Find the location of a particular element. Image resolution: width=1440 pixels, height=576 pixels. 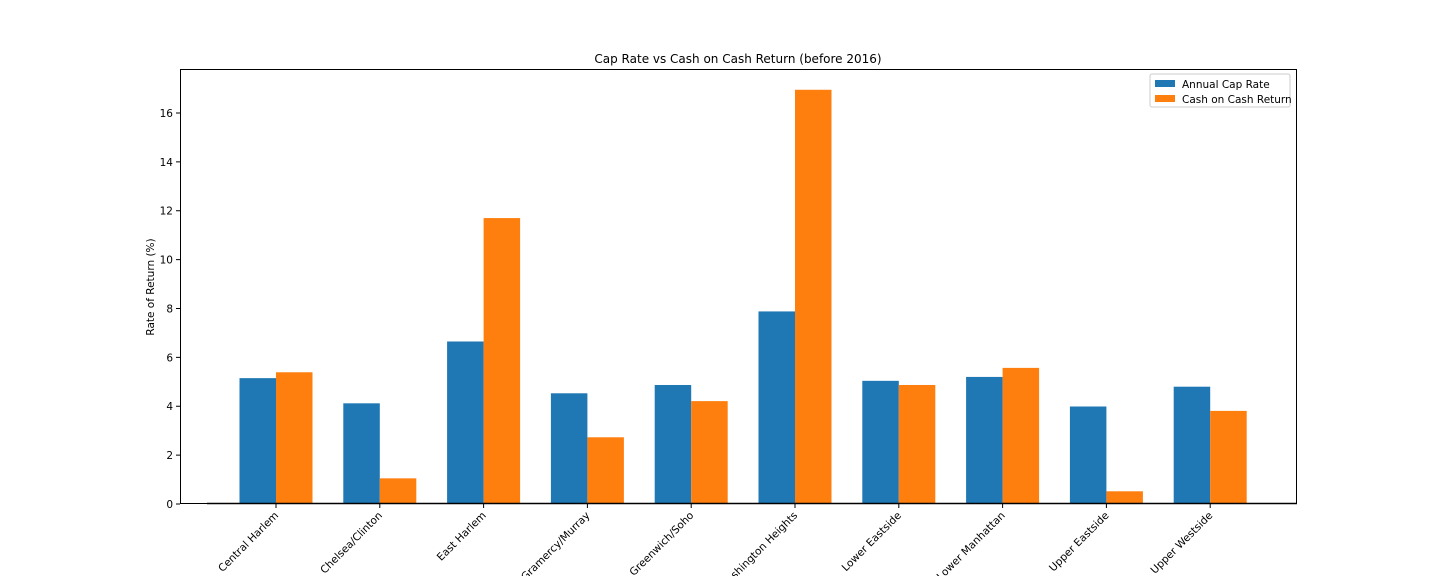

x-tick-label: East Harlem is located at coordinates (462, 537).